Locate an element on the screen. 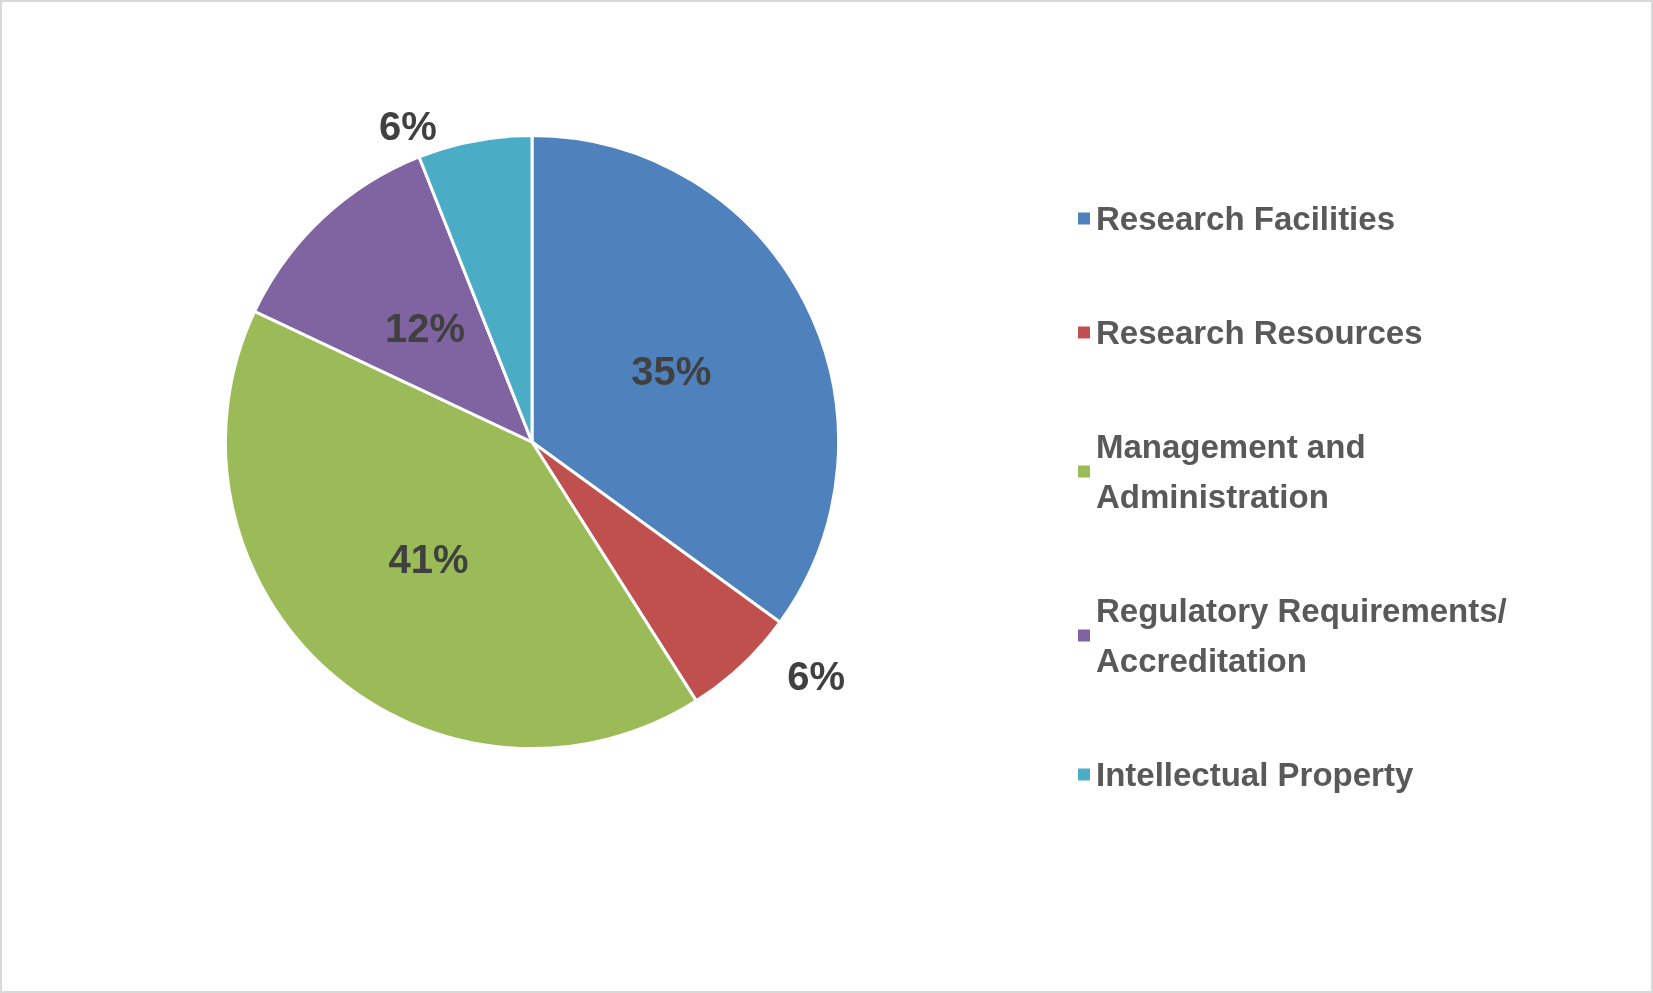  legend-label: Regulatory Requirements/Accreditation is located at coordinates (1301, 635).